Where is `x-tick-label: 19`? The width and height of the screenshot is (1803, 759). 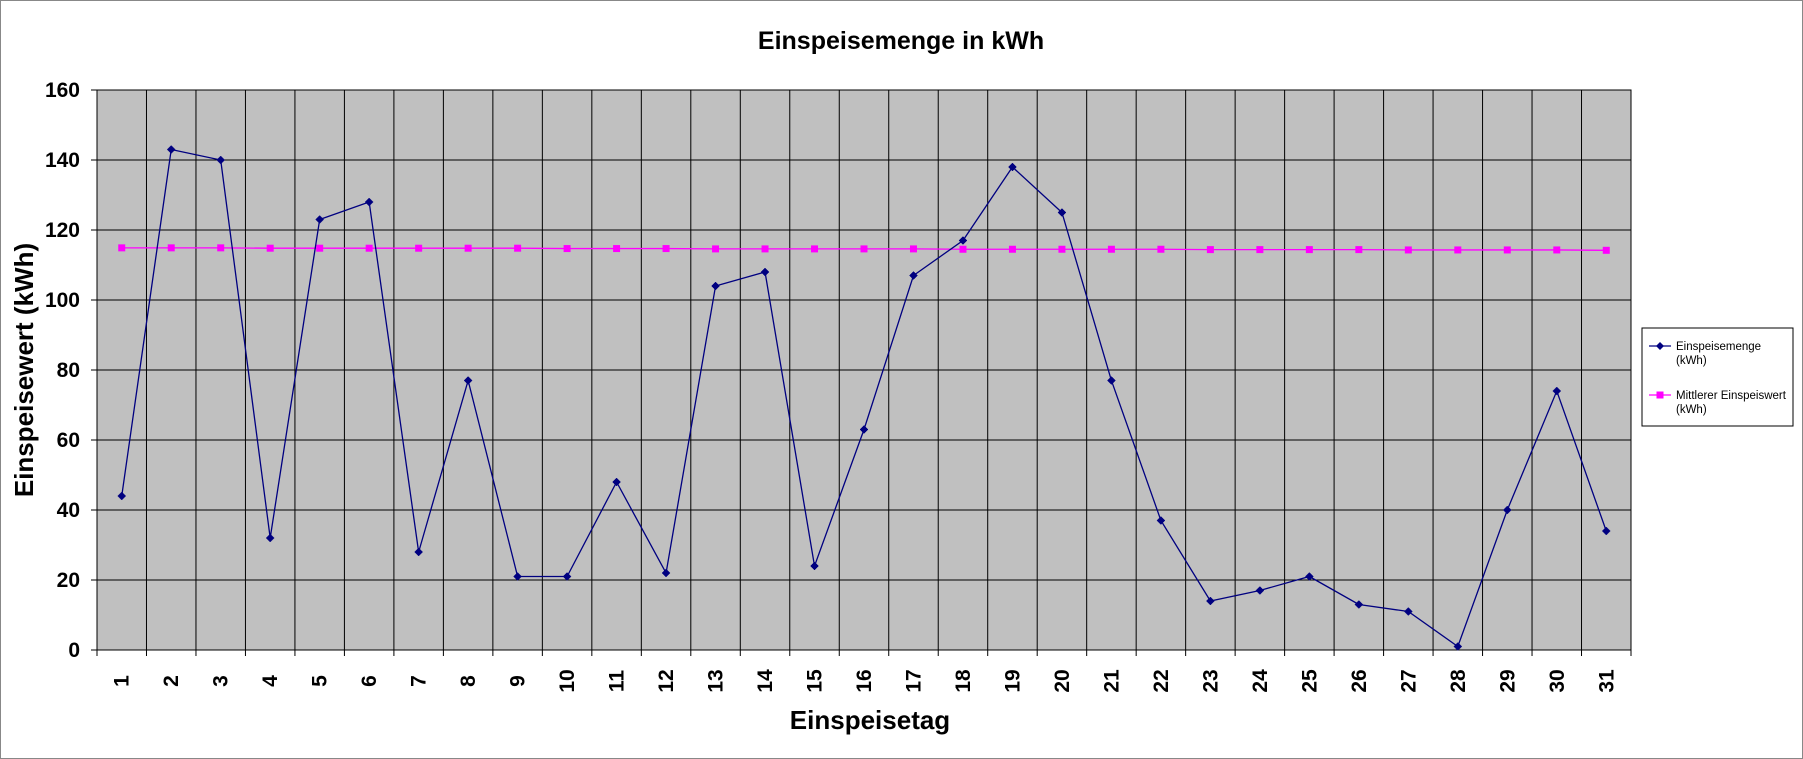
x-tick-label: 19 is located at coordinates (1012, 680).